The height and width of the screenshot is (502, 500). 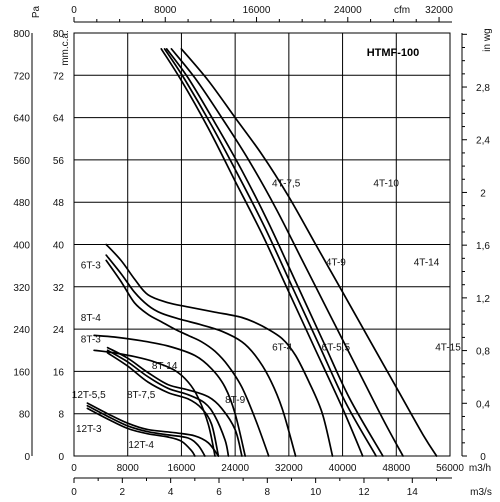 What do you see at coordinates (393, 53) in the screenshot?
I see `chart-title: HTMF-100` at bounding box center [393, 53].